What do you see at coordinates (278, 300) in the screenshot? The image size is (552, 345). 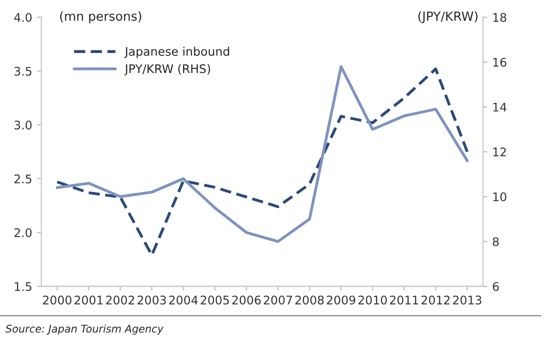 I see `x-tick-label: 2007` at bounding box center [278, 300].